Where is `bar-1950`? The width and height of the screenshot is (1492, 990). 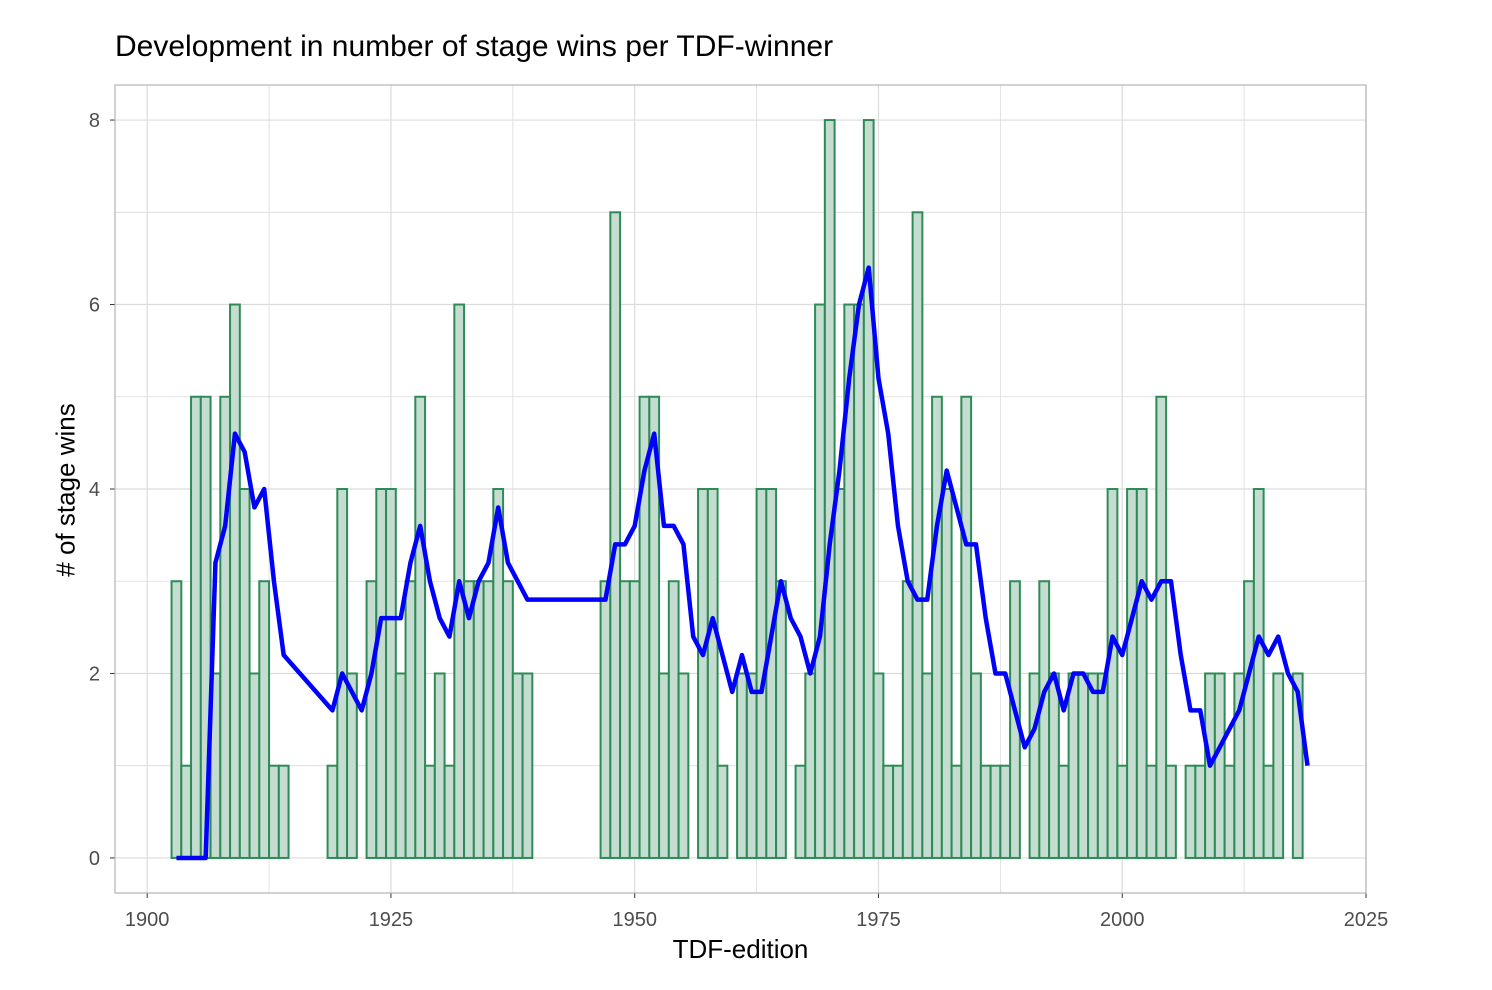
bar-1950 is located at coordinates (634, 719).